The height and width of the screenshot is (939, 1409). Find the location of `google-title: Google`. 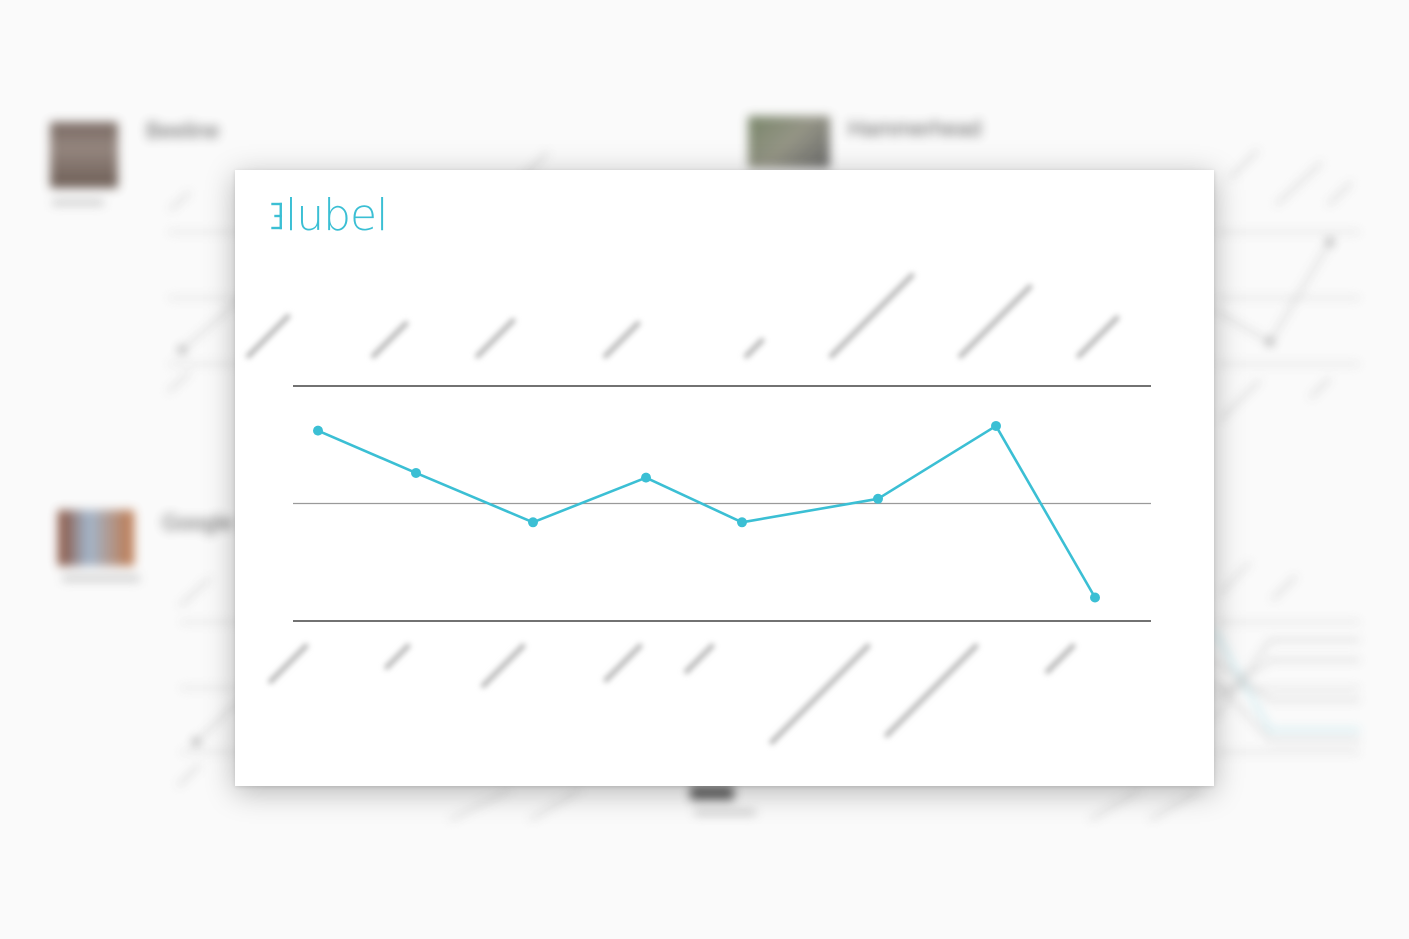

google-title: Google is located at coordinates (197, 522).